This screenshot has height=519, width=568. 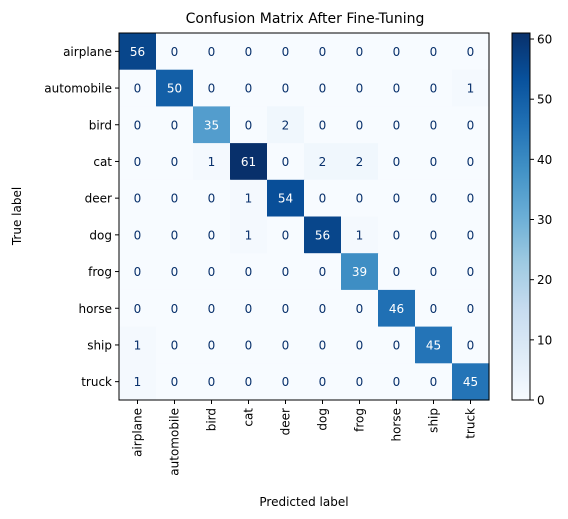 What do you see at coordinates (138, 432) in the screenshot?
I see `x-tick-label: airplane` at bounding box center [138, 432].